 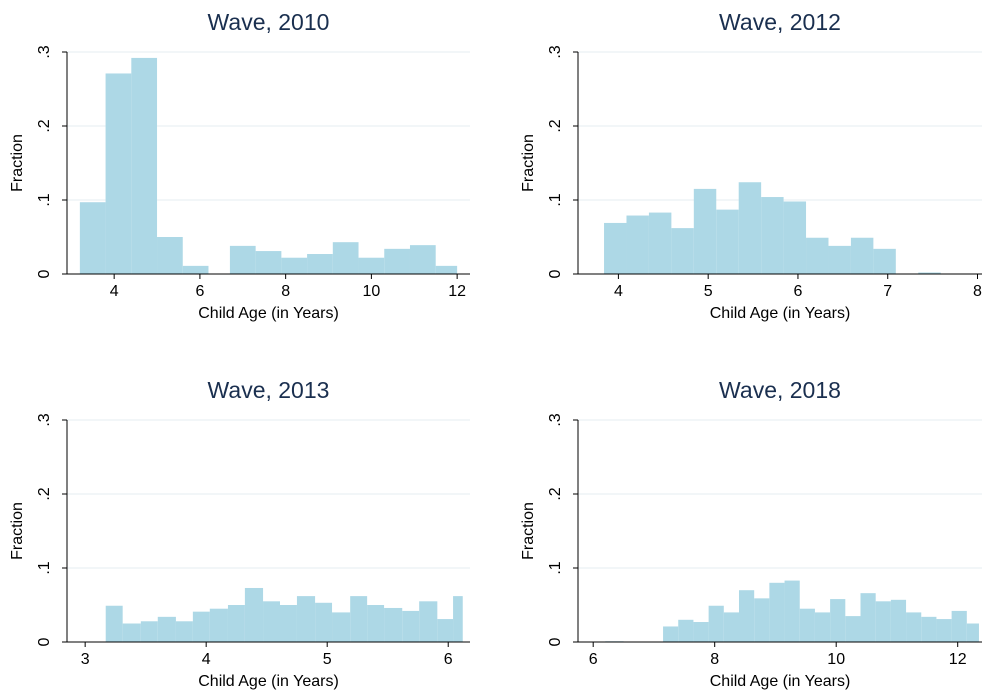 What do you see at coordinates (887, 291) in the screenshot?
I see `x-tick-label: 7` at bounding box center [887, 291].